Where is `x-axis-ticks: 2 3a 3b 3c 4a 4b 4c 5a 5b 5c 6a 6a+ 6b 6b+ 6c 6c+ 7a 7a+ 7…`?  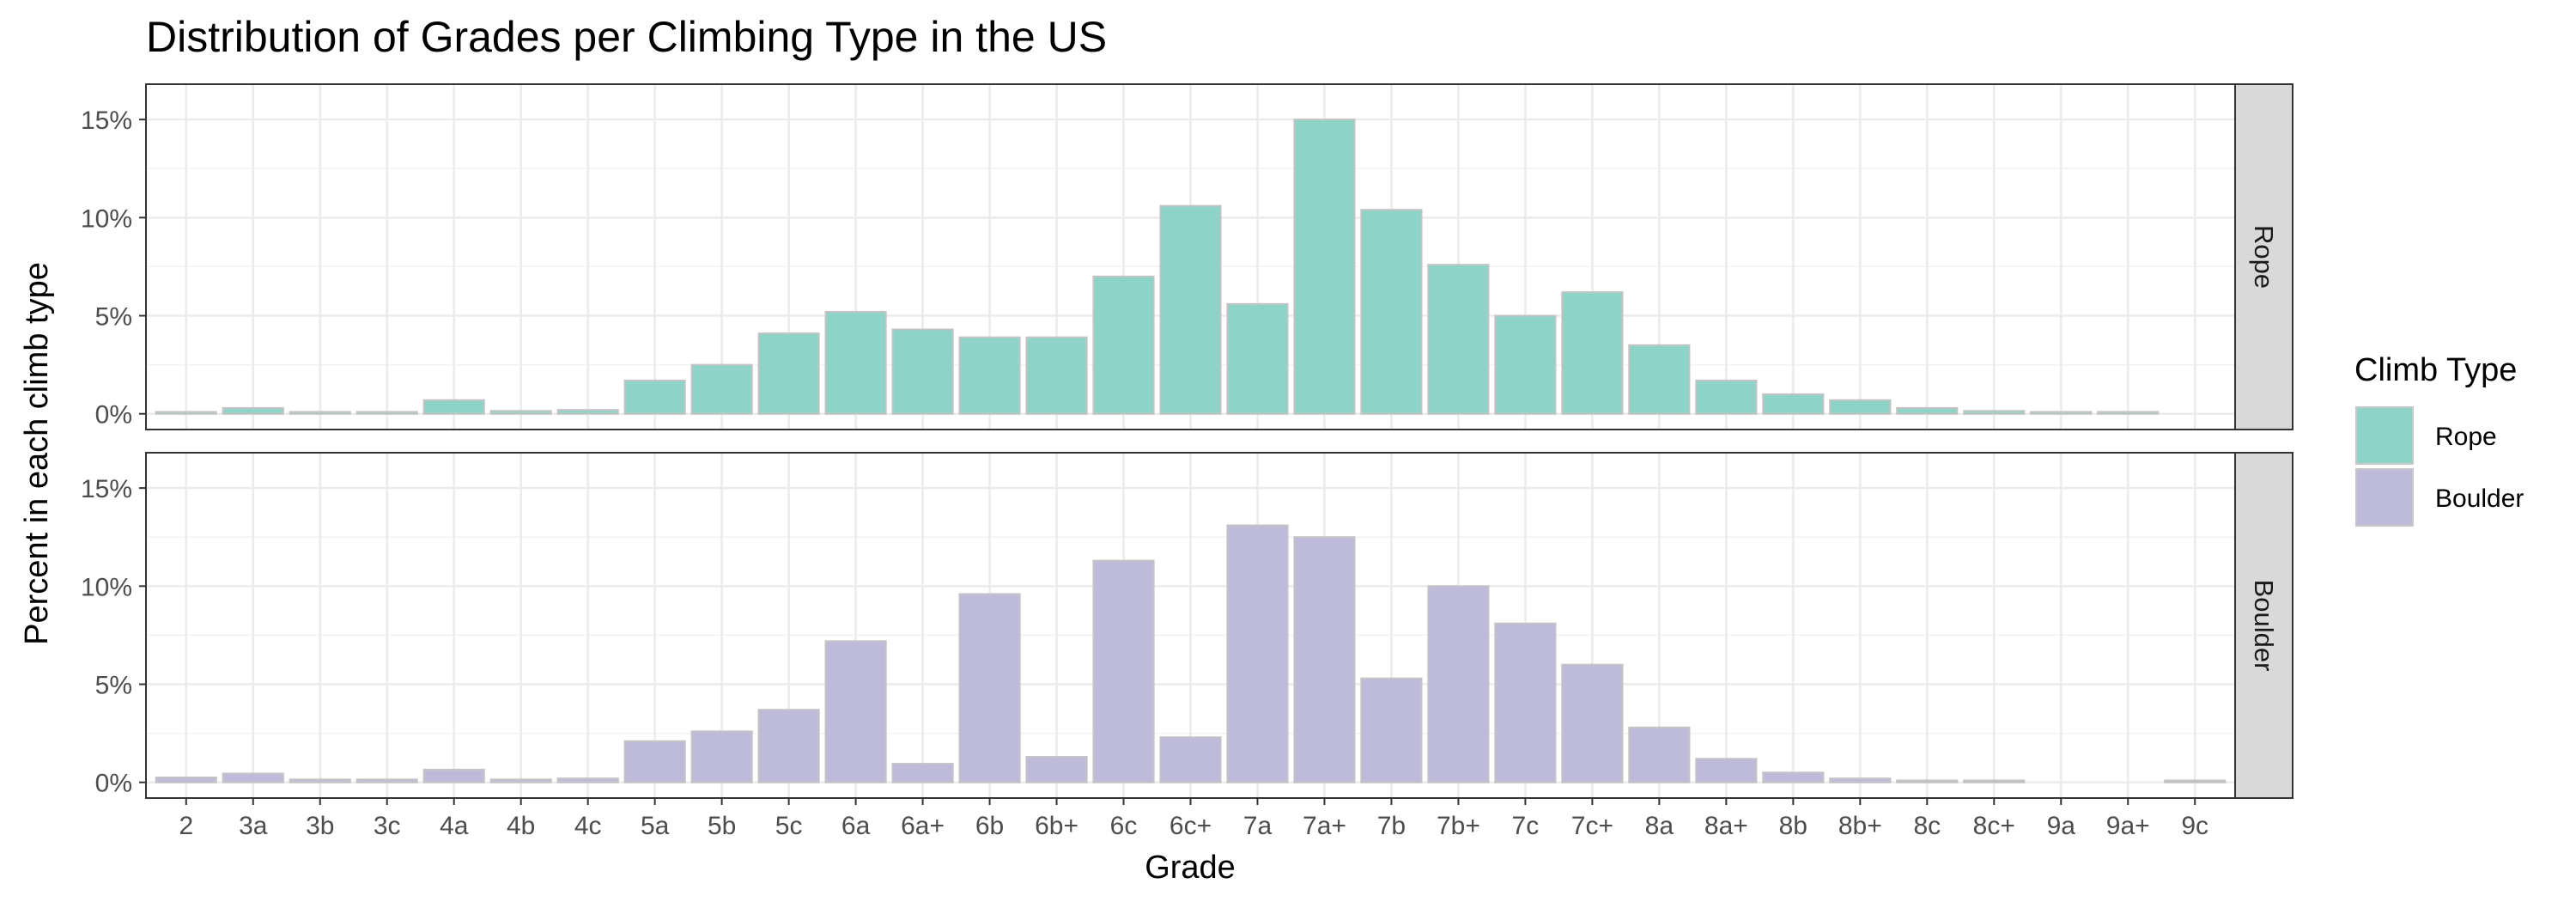 x-axis-ticks: 2 3a 3b 3c 4a 4b 4c 5a 5b 5c 6a 6a+ 6b 6b+ 6c 6c+ 7a 7a+ 7… is located at coordinates (1193, 819).